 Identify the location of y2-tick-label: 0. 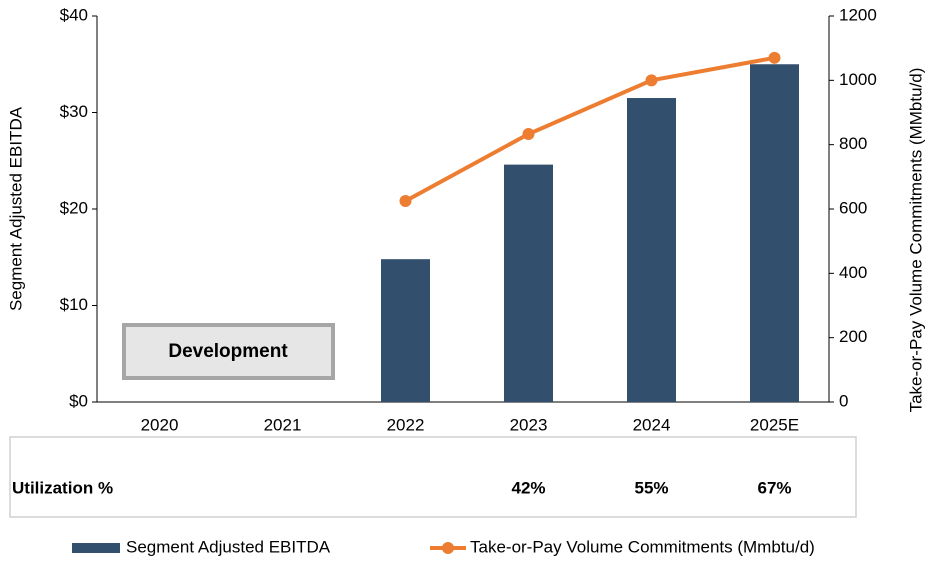
(843, 400).